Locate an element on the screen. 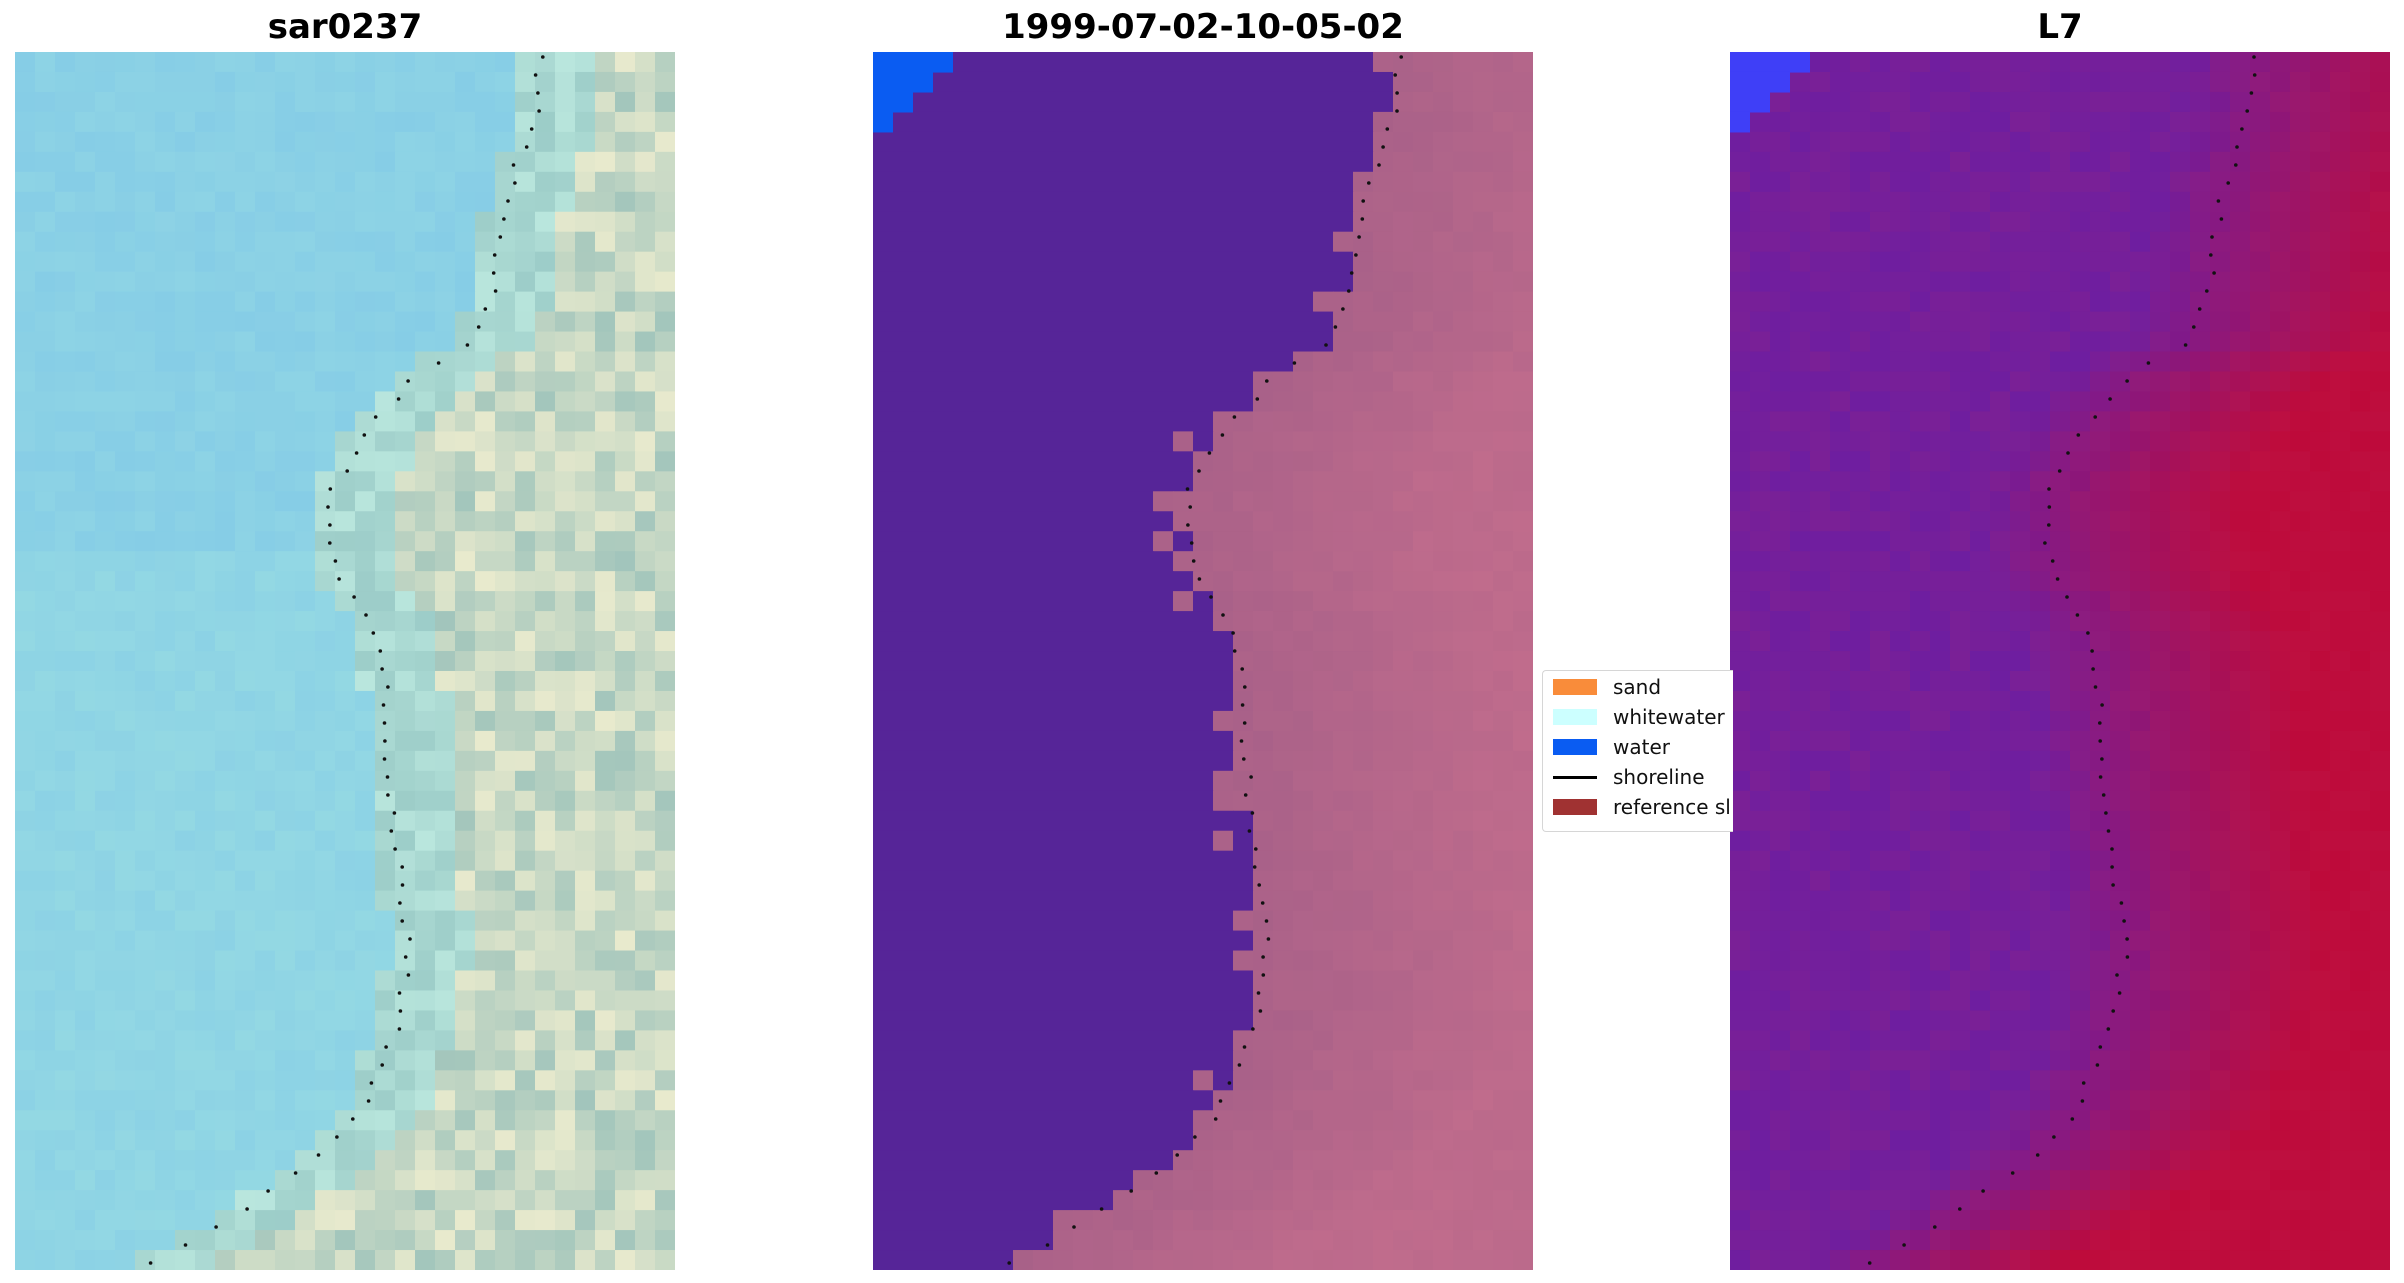 The height and width of the screenshot is (1283, 2404). legend-item-reference-shoreline: reference sl is located at coordinates (1643, 807).